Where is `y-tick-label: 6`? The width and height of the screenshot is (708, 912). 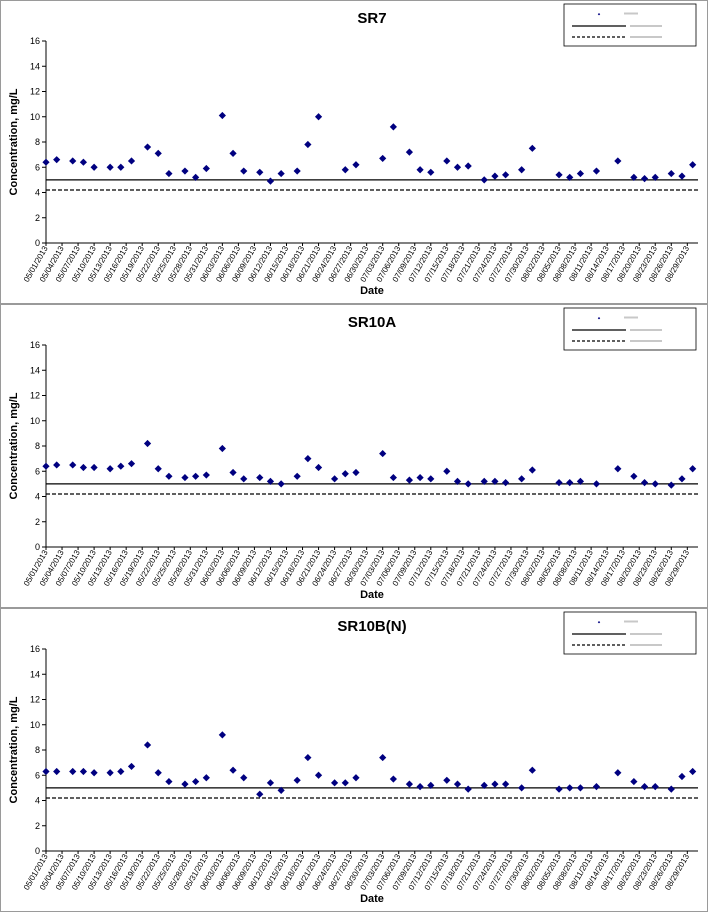 y-tick-label: 6 is located at coordinates (37, 775).